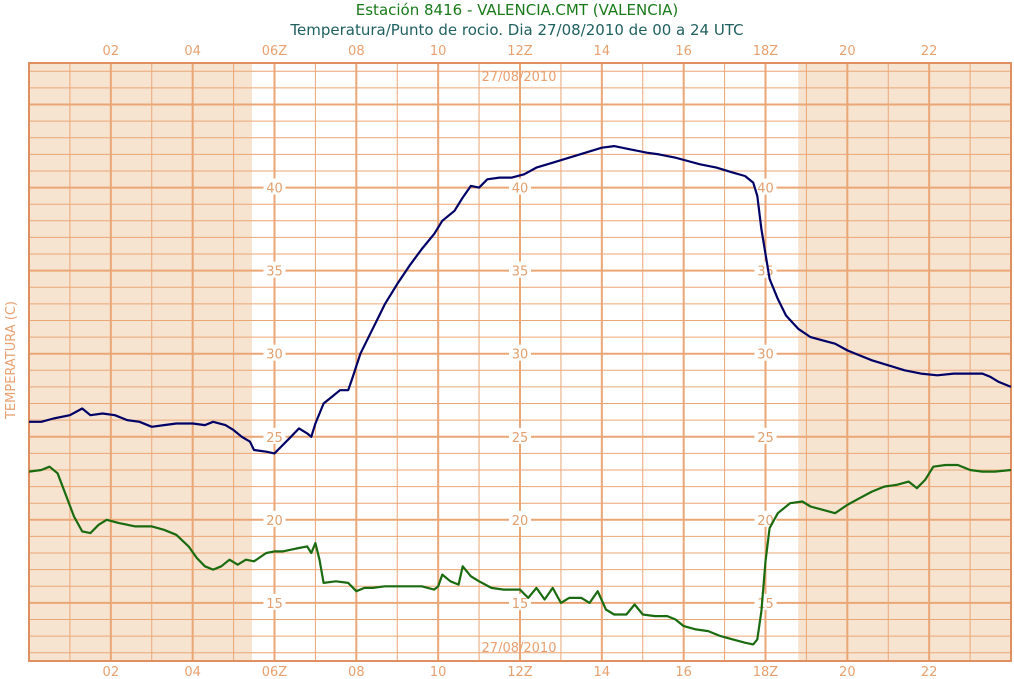 The width and height of the screenshot is (1014, 679). I want to click on x-tick-label-top: 16, so click(683, 51).